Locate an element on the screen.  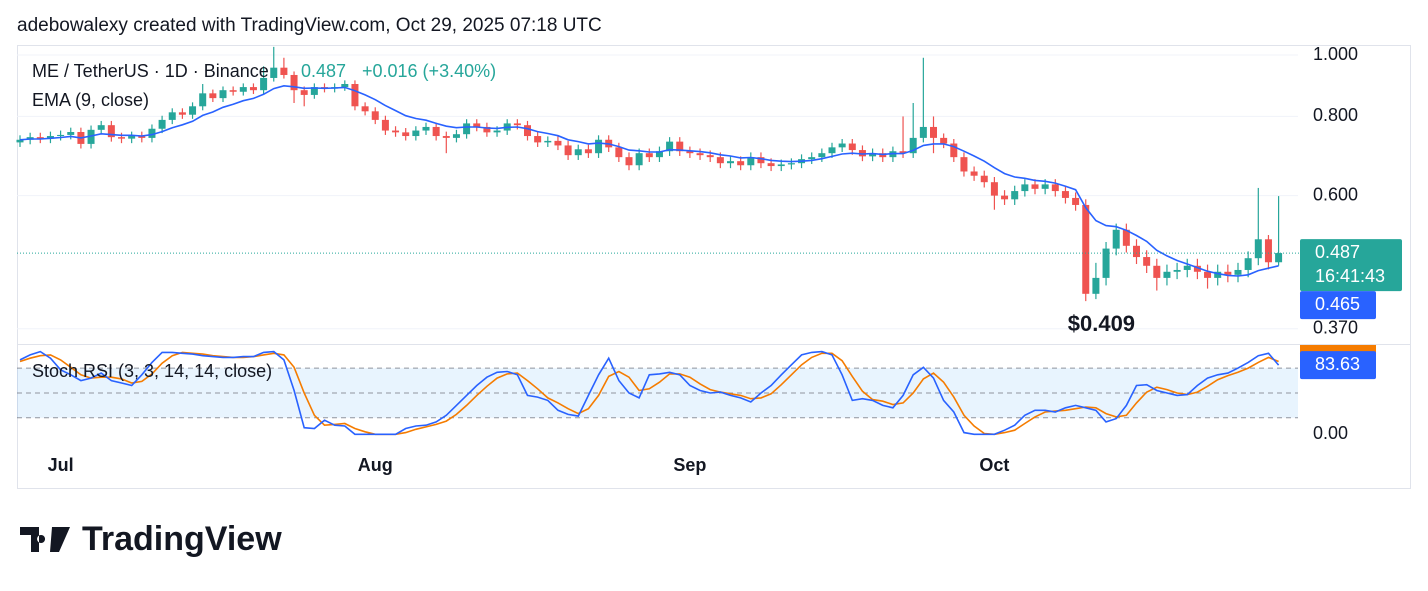
symbol-legend: ME / TetherUS · 1D · Binance is located at coordinates (150, 71).